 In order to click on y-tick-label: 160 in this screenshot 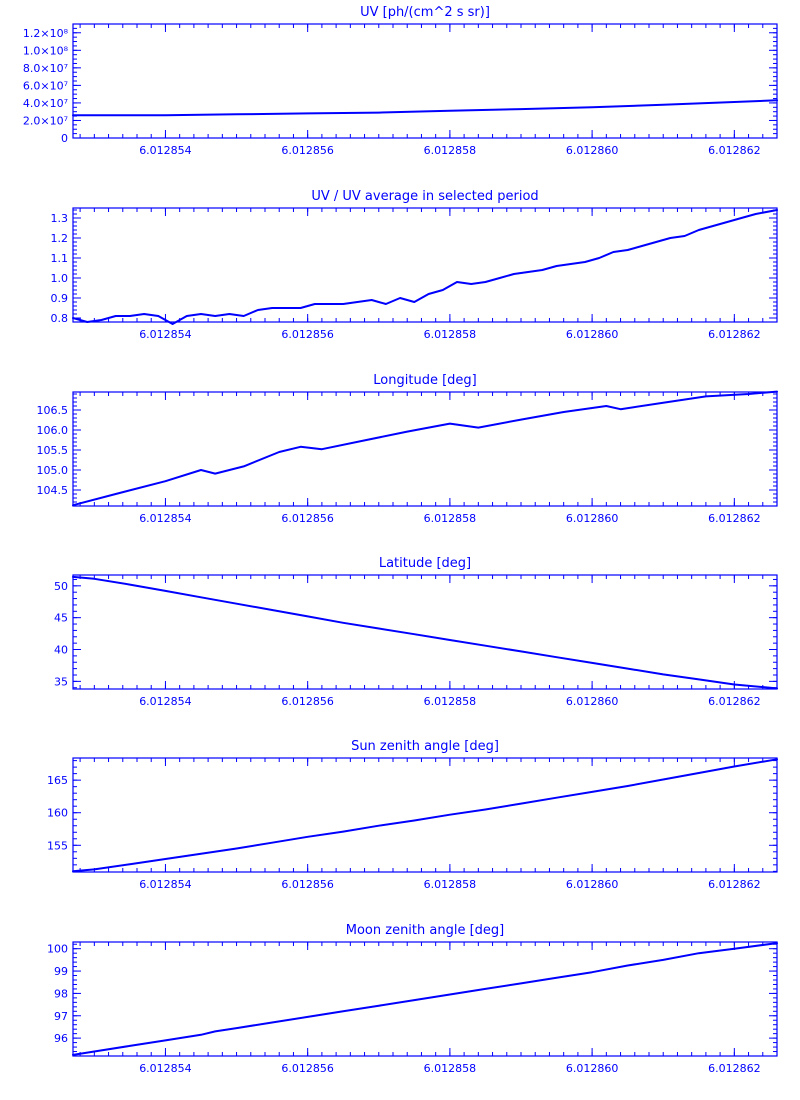, I will do `click(57, 813)`.